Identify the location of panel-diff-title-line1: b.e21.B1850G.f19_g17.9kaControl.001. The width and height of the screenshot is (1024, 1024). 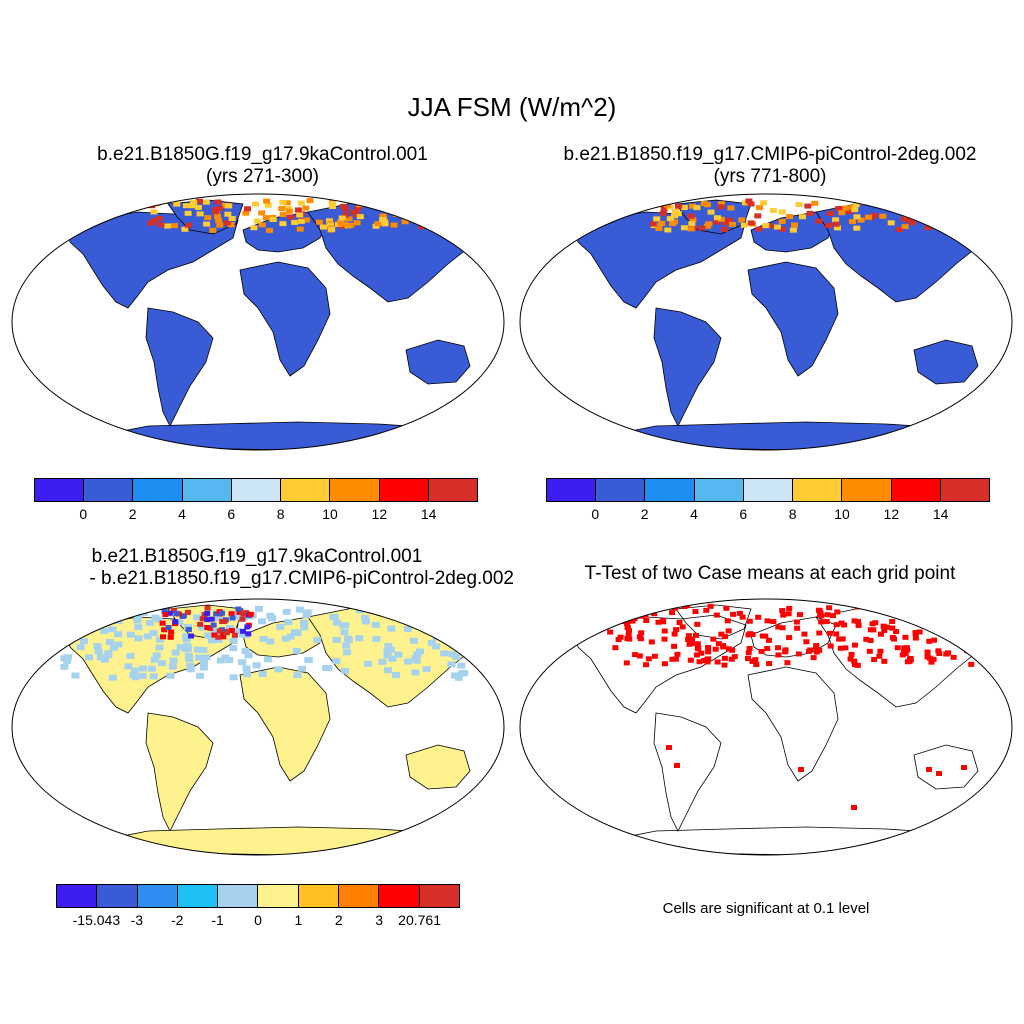
(257, 556).